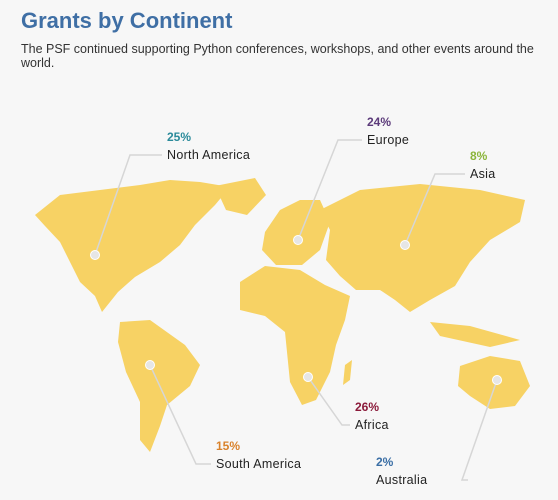 Image resolution: width=558 pixels, height=500 pixels. What do you see at coordinates (127, 20) in the screenshot?
I see `title: Grants by Continent` at bounding box center [127, 20].